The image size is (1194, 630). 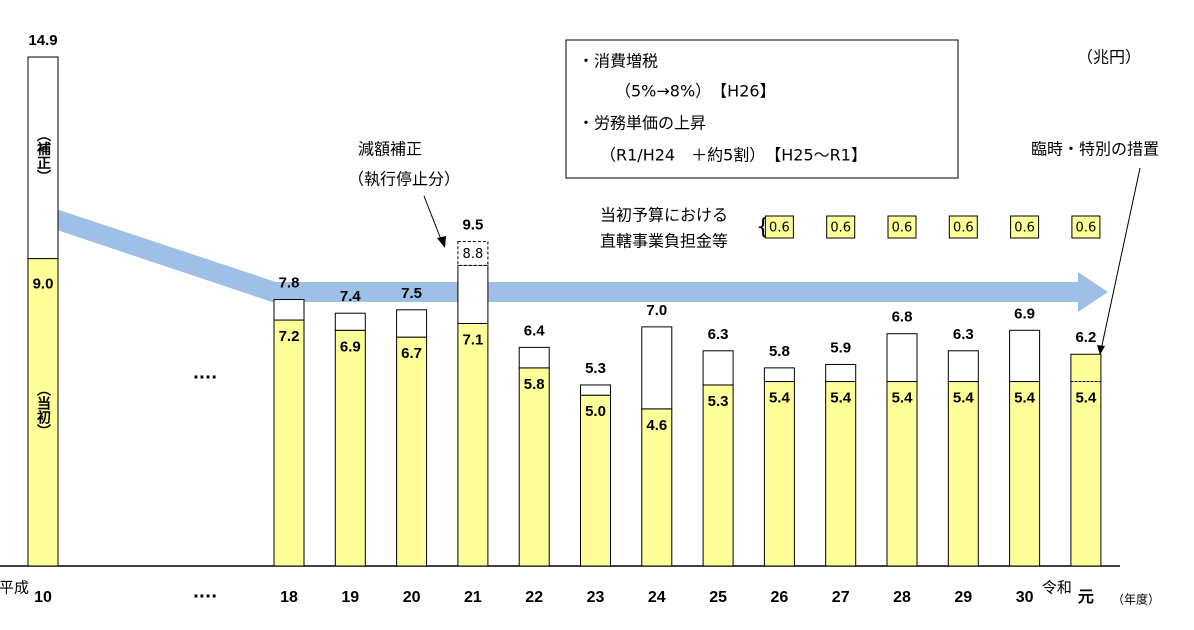 What do you see at coordinates (718, 597) in the screenshot?
I see `x-tick-label: 25` at bounding box center [718, 597].